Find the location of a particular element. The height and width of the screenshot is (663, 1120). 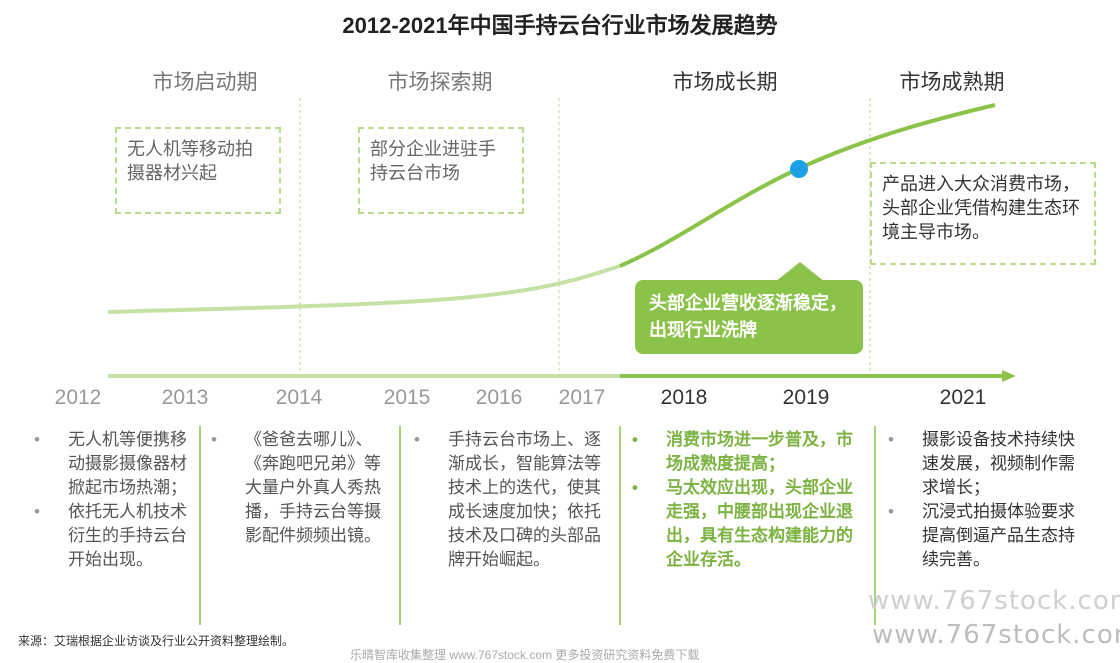

highlight-callout: 头部企业营收逐渐稳定，出现行业洗牌 is located at coordinates (749, 317).